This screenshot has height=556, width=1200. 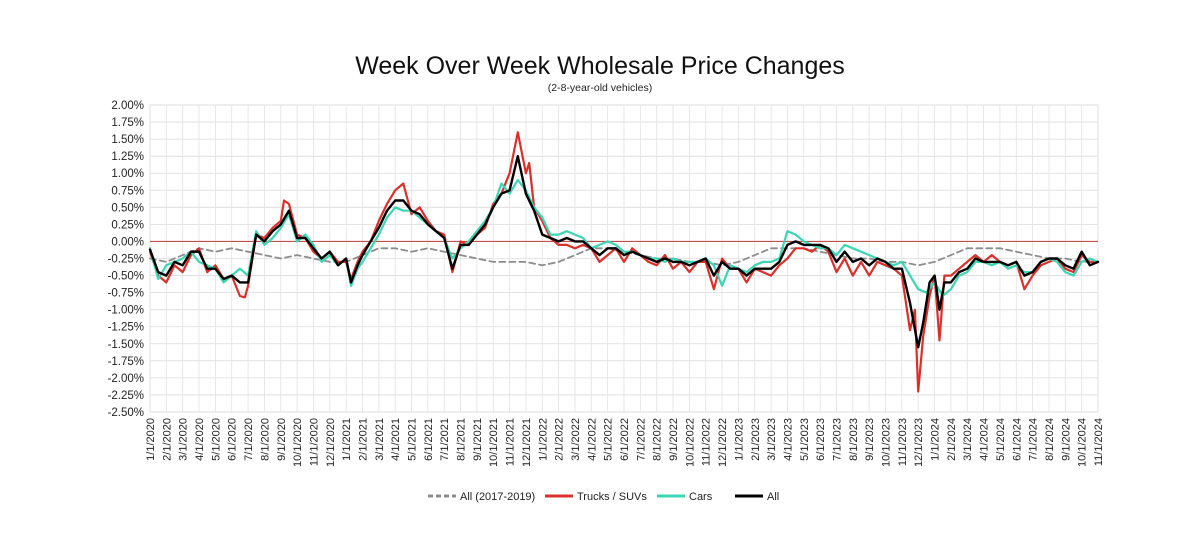 What do you see at coordinates (600, 66) in the screenshot?
I see `chart-title: Week Over Week Wholesale Price Changes` at bounding box center [600, 66].